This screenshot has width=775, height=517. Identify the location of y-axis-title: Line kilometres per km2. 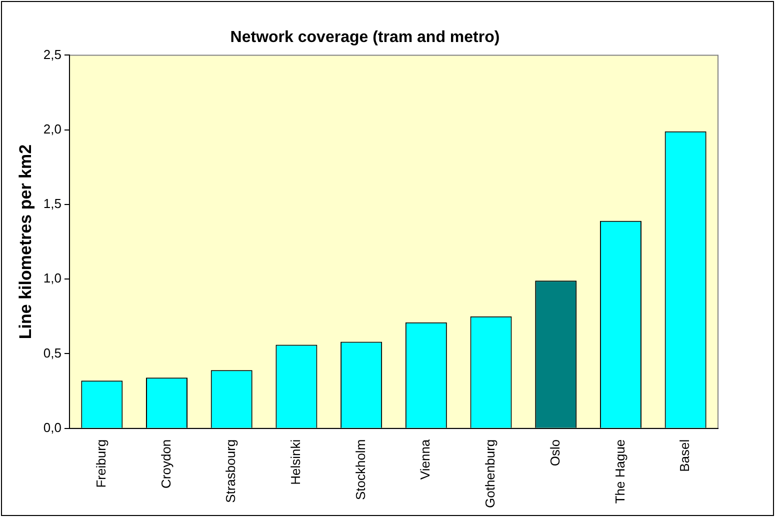
(25, 242).